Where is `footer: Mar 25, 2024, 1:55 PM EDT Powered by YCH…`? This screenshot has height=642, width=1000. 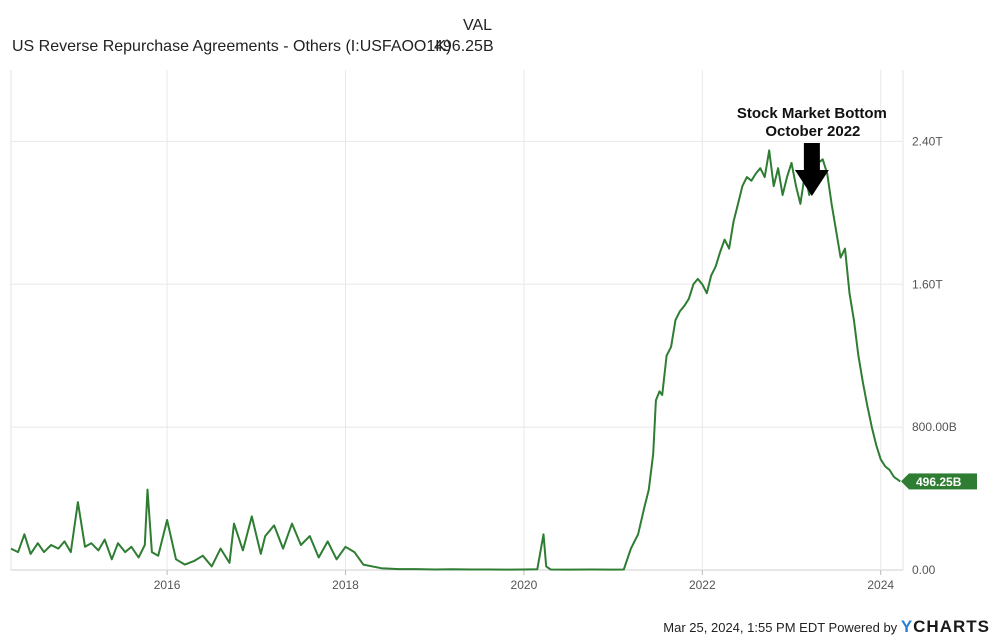 footer: Mar 25, 2024, 1:55 PM EDT Powered by YCH… is located at coordinates (826, 627).